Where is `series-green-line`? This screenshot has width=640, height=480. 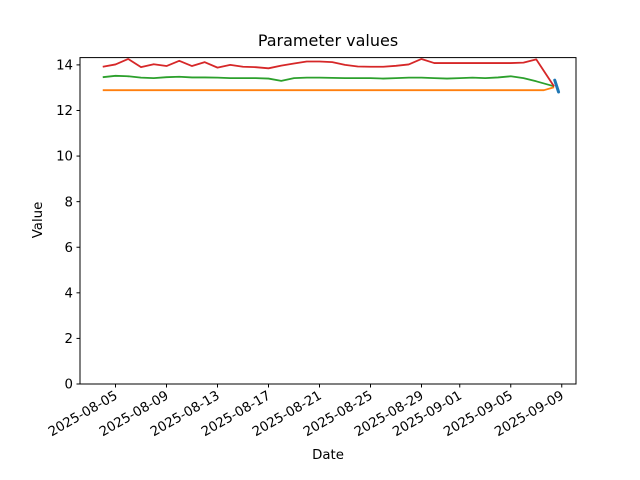
series-green-line is located at coordinates (328, 81).